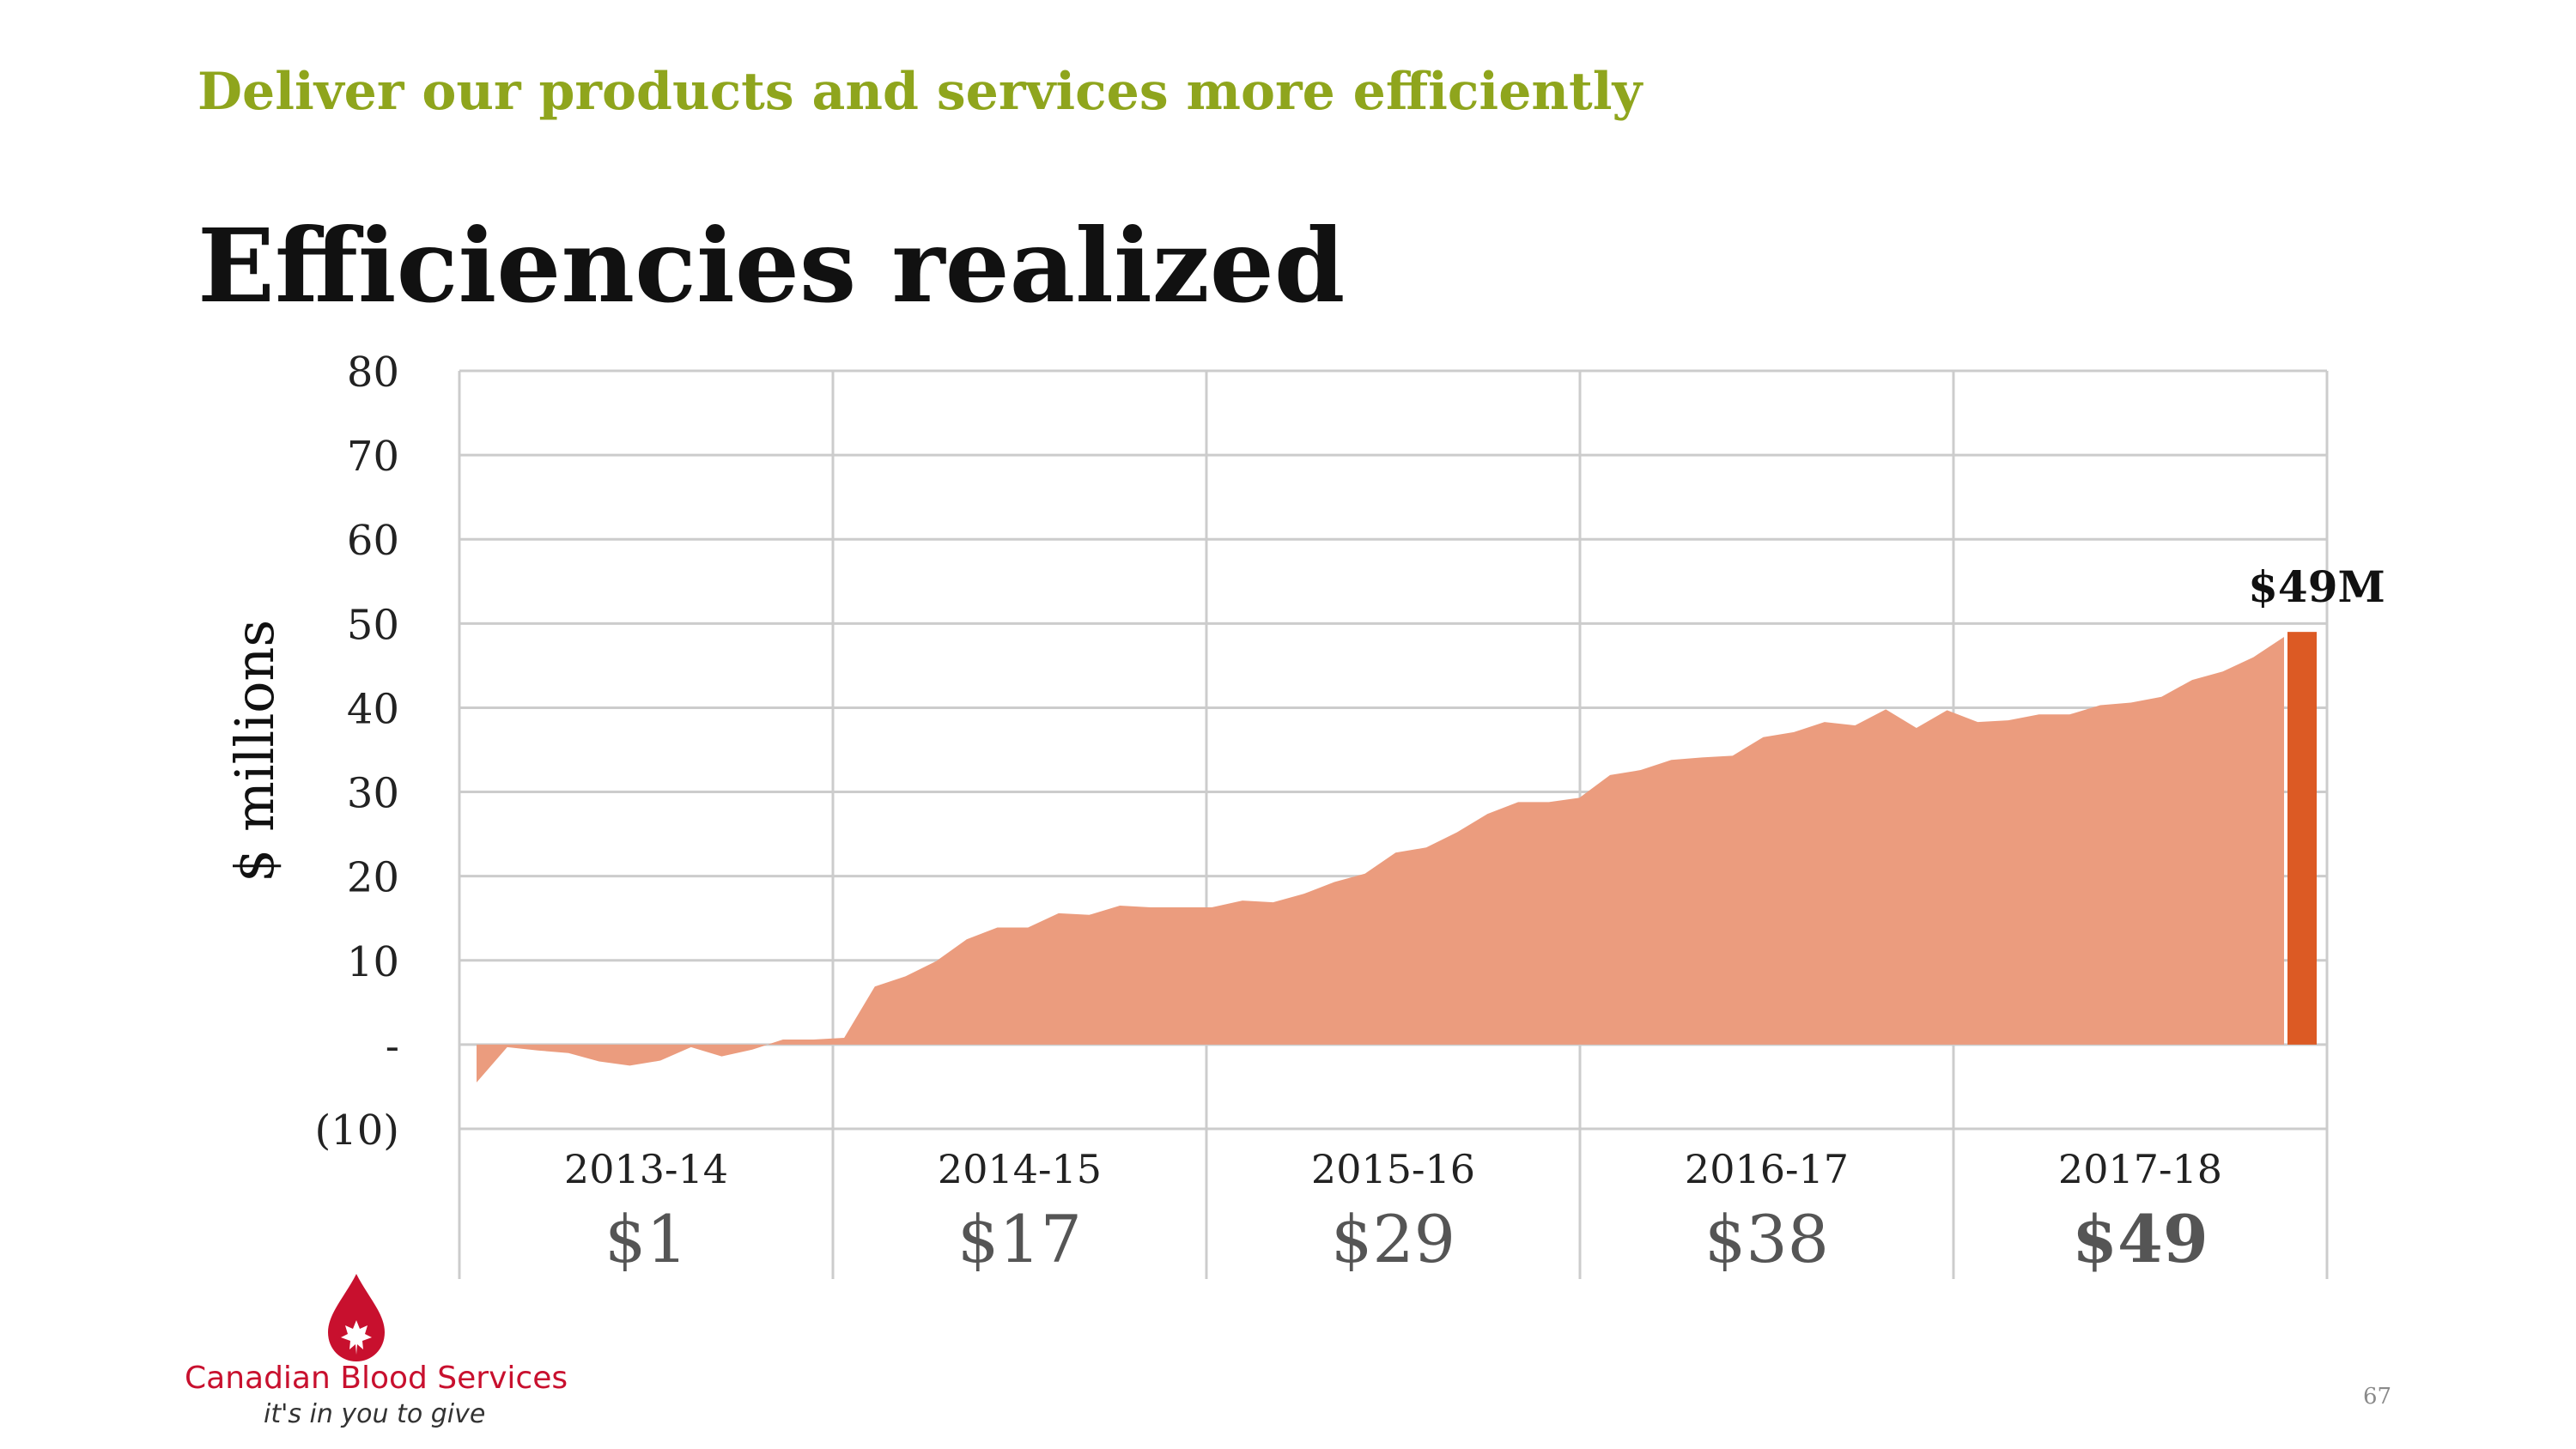 Image resolution: width=2576 pixels, height=1449 pixels. I want to click on y-tick-label: 10, so click(373, 962).